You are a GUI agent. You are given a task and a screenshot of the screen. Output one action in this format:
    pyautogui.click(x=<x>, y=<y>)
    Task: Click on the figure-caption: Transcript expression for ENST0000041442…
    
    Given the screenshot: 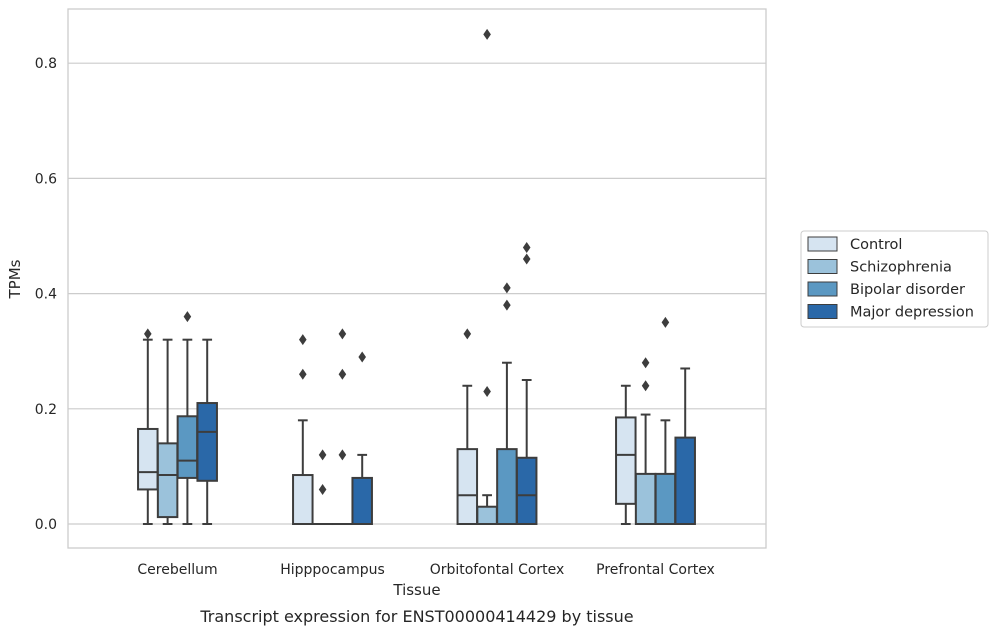 What is the action you would take?
    pyautogui.click(x=416, y=616)
    